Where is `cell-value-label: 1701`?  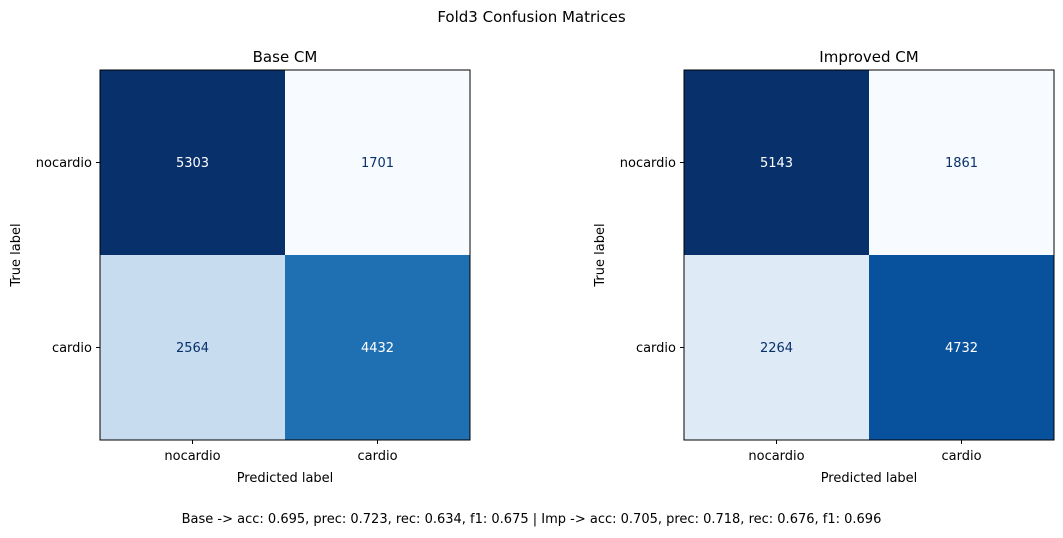
cell-value-label: 1701 is located at coordinates (377, 163).